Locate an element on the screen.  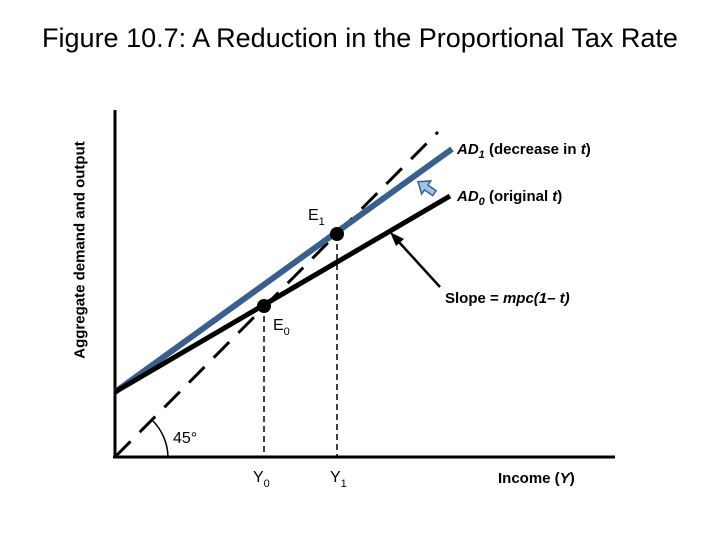
slope-pointer-line is located at coordinates (419, 264).